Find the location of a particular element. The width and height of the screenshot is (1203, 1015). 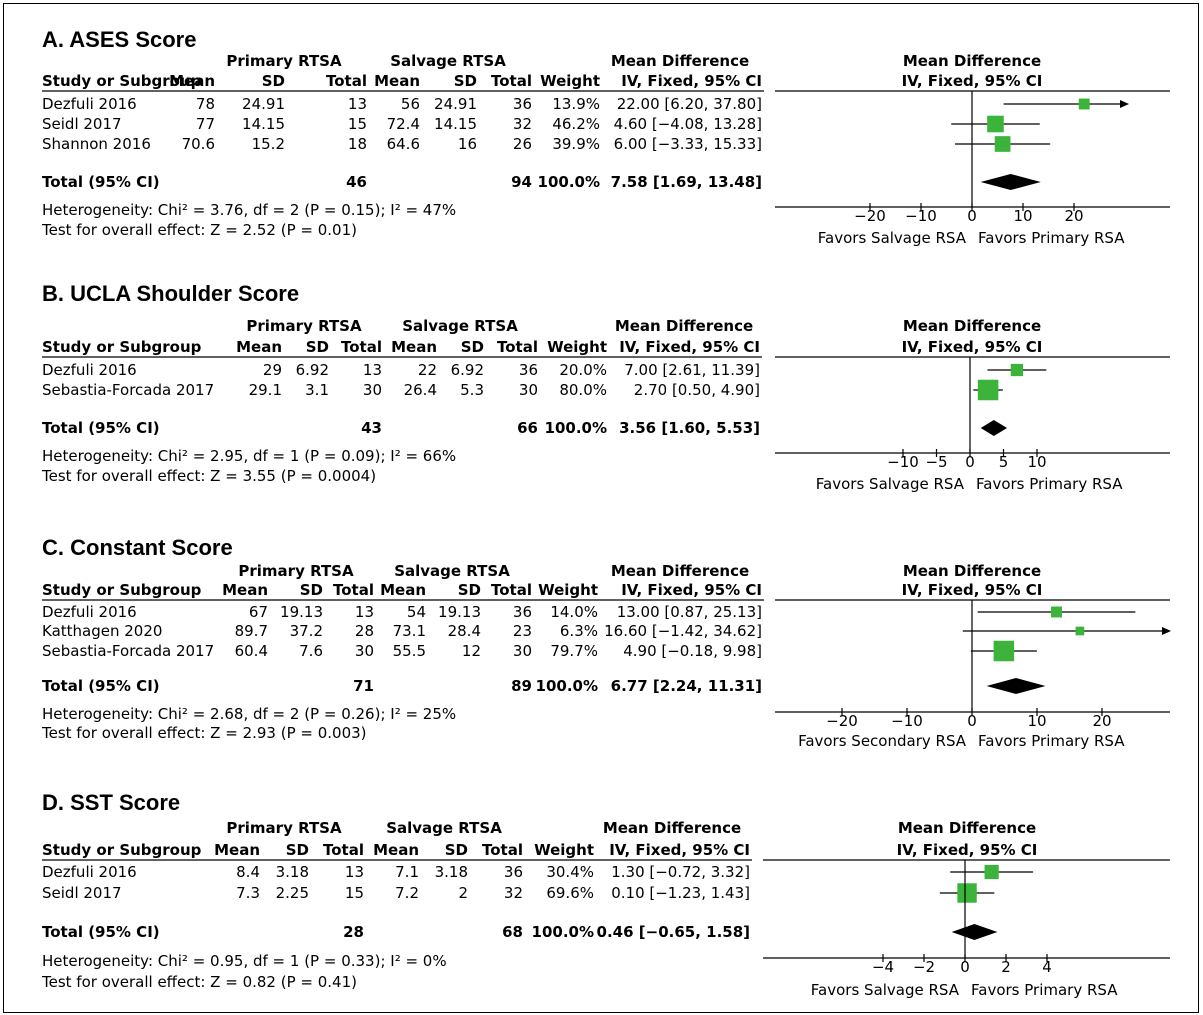

total-salvage: 66 is located at coordinates (527, 428).